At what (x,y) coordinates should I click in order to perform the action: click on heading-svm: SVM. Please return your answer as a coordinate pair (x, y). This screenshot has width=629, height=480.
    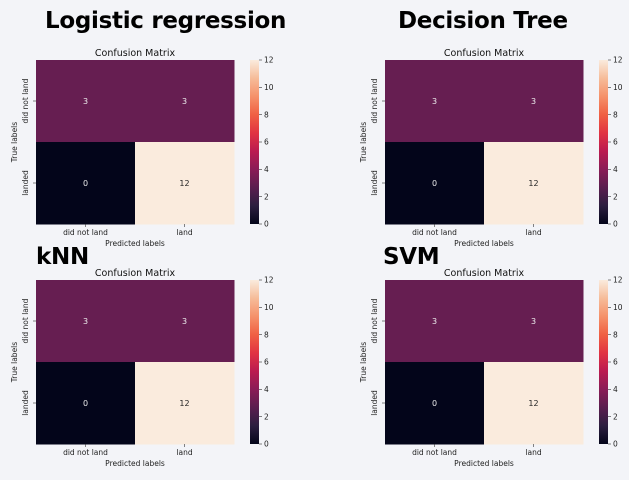
    Looking at the image, I should click on (411, 257).